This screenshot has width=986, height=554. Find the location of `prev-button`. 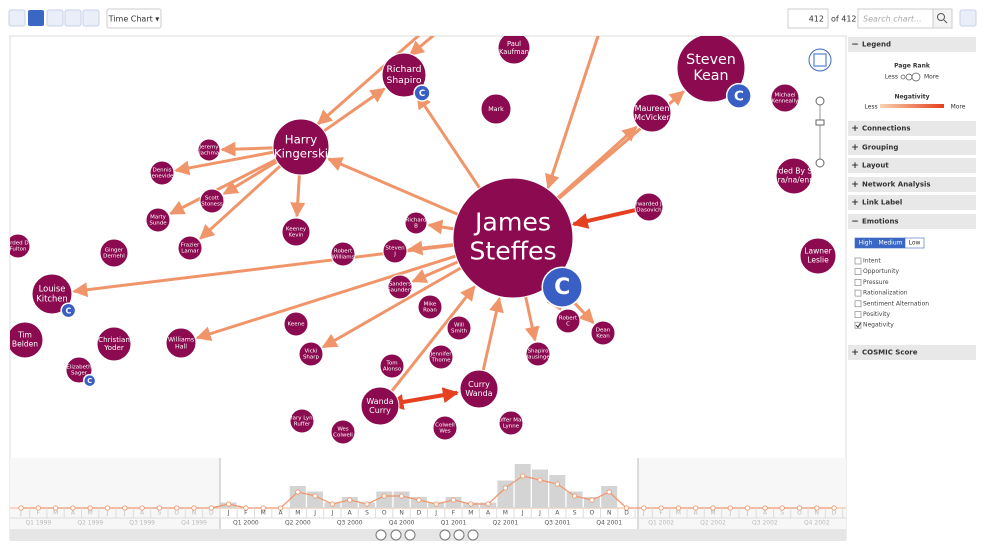

prev-button is located at coordinates (445, 535).